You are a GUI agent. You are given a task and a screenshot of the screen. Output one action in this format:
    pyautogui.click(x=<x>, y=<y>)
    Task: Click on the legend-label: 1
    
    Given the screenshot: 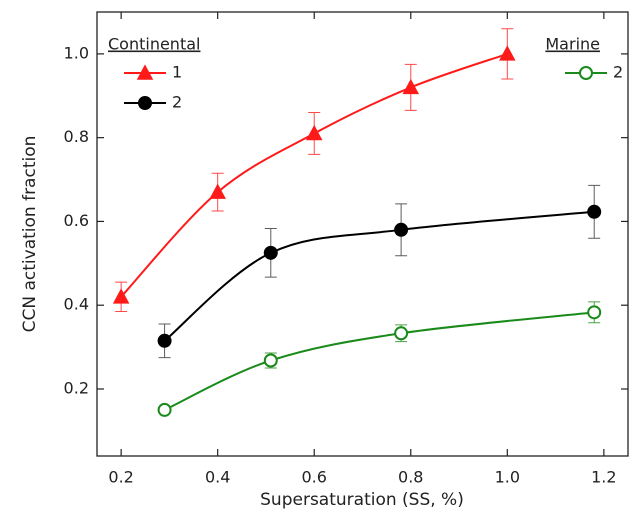 What is the action you would take?
    pyautogui.click(x=177, y=72)
    